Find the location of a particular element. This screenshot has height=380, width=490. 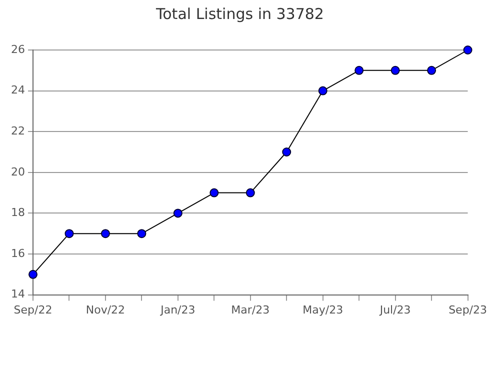

y-tick-label: 26 is located at coordinates (17, 49).